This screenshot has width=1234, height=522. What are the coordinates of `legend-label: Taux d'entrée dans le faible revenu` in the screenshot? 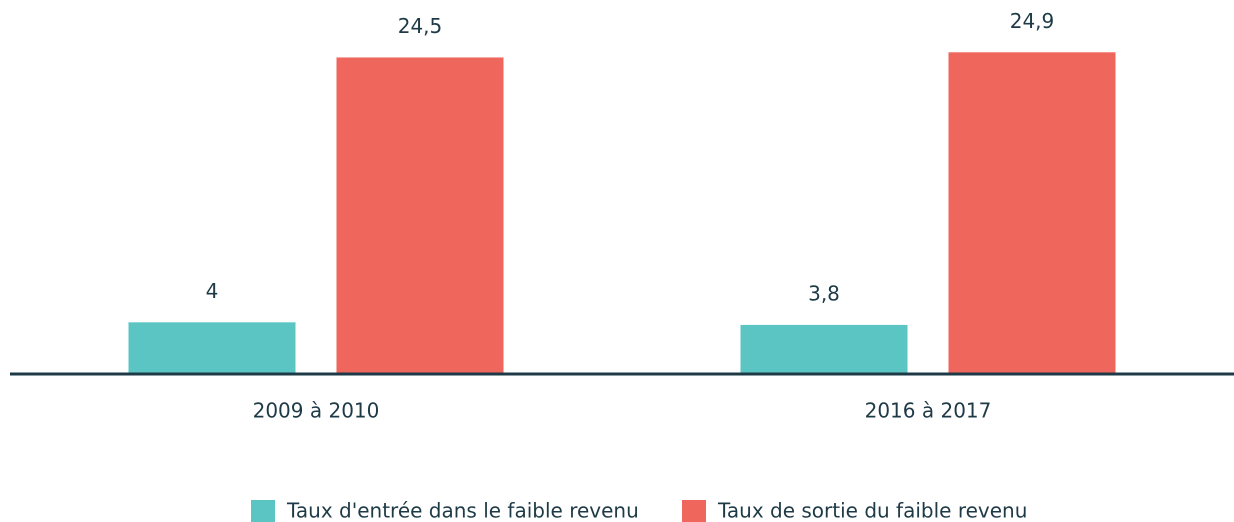 It's located at (462, 510).